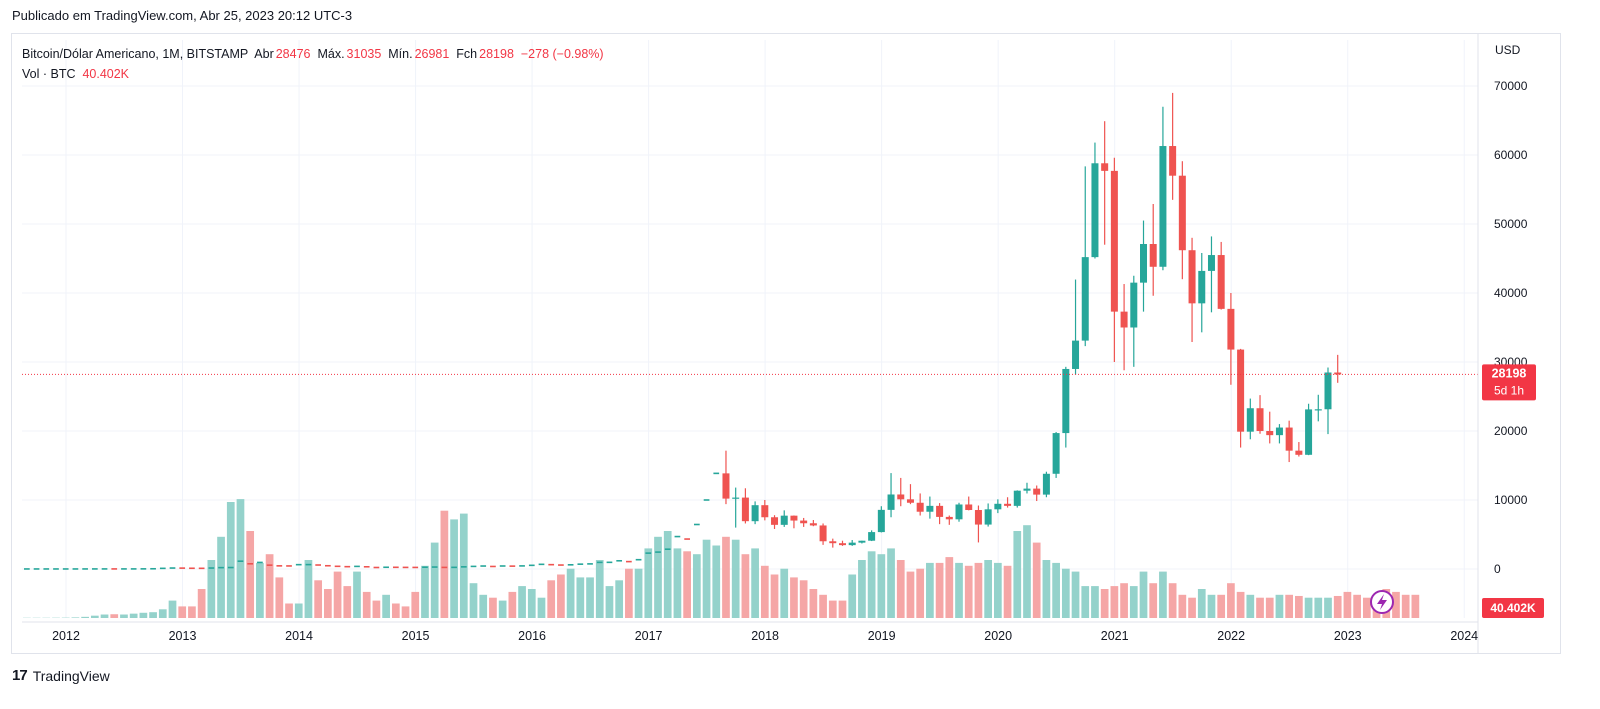 Image resolution: width=1600 pixels, height=709 pixels. What do you see at coordinates (1115, 636) in the screenshot?
I see `time-tick-label: 2021` at bounding box center [1115, 636].